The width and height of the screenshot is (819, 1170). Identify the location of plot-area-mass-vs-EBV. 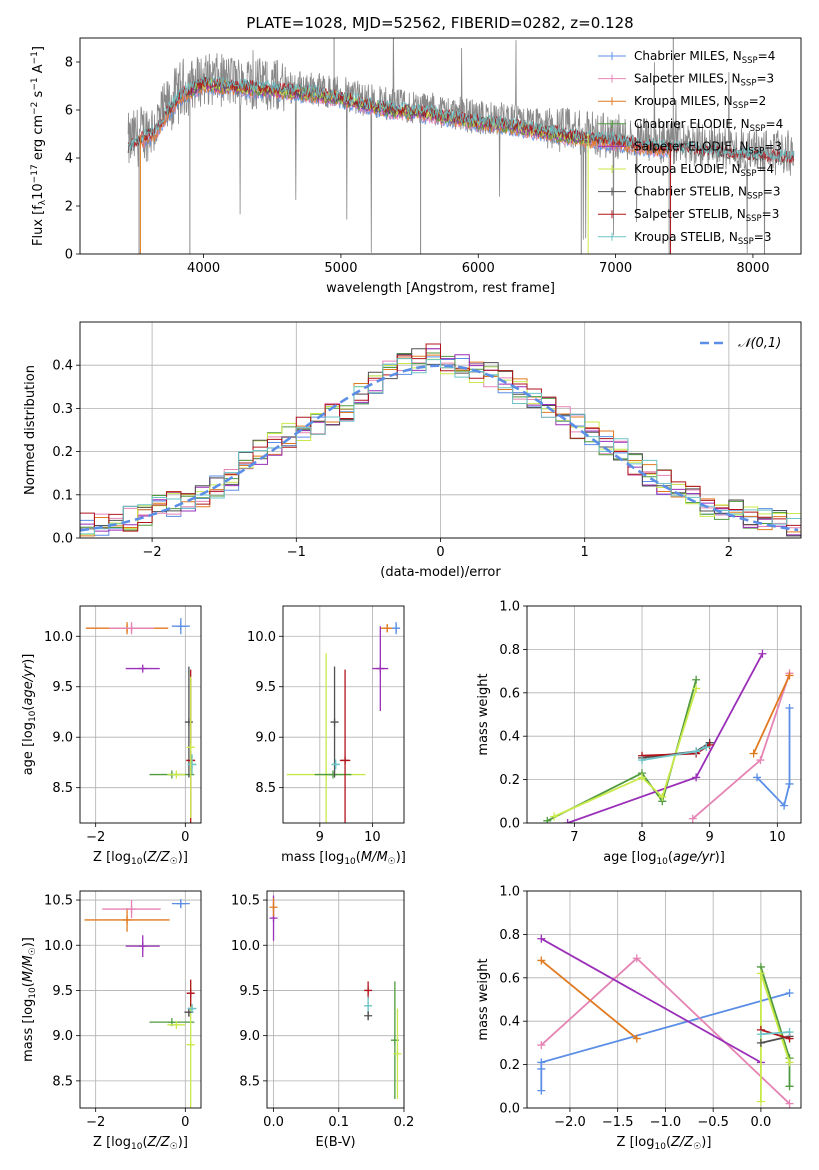
(335, 997).